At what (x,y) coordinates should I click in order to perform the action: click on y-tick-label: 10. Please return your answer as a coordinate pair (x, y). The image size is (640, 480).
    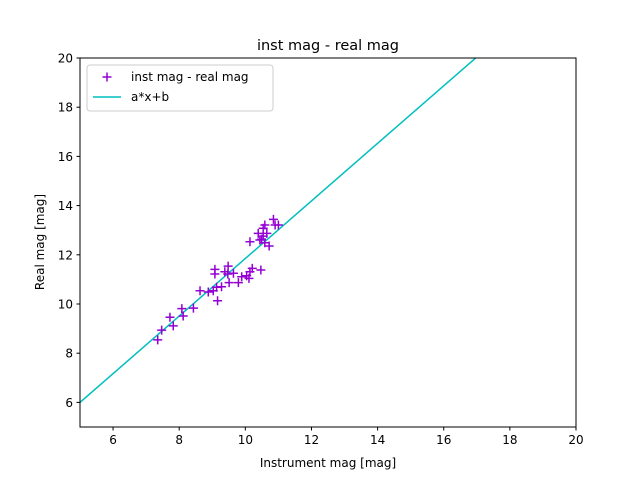
    Looking at the image, I should click on (65, 305).